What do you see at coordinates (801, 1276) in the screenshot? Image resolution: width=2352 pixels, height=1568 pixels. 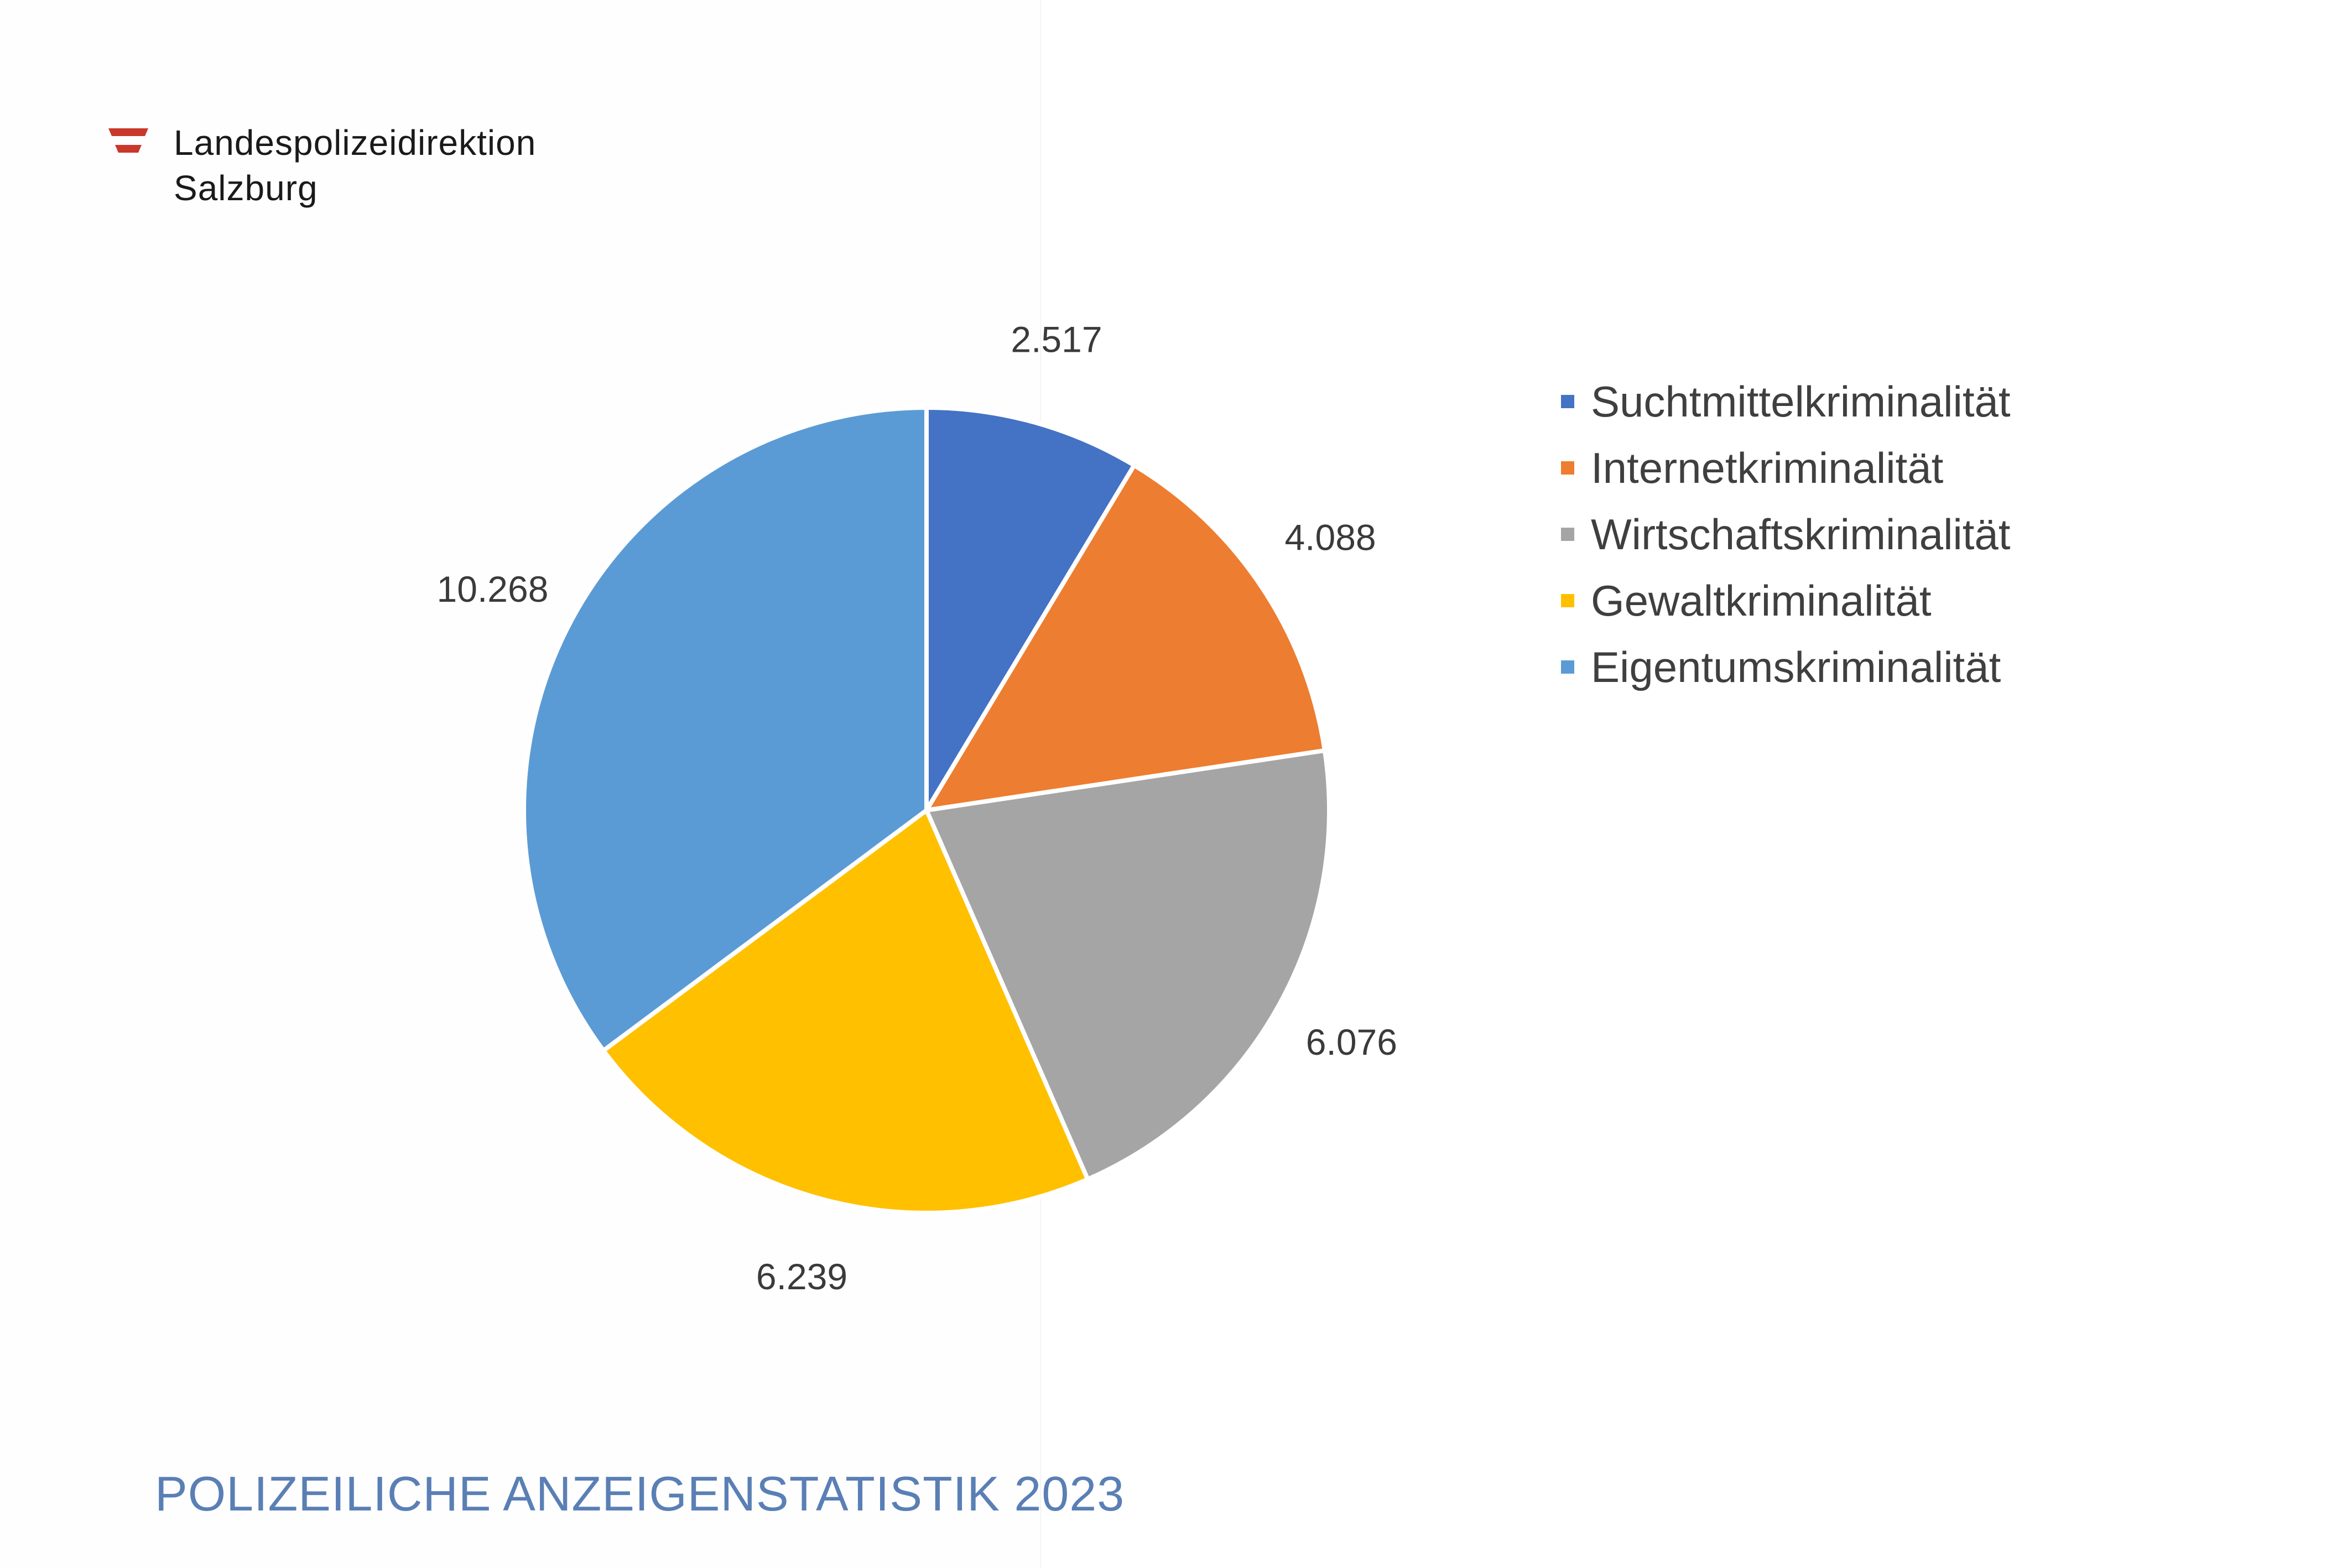 I see `pie-data-label-4: 6.239` at bounding box center [801, 1276].